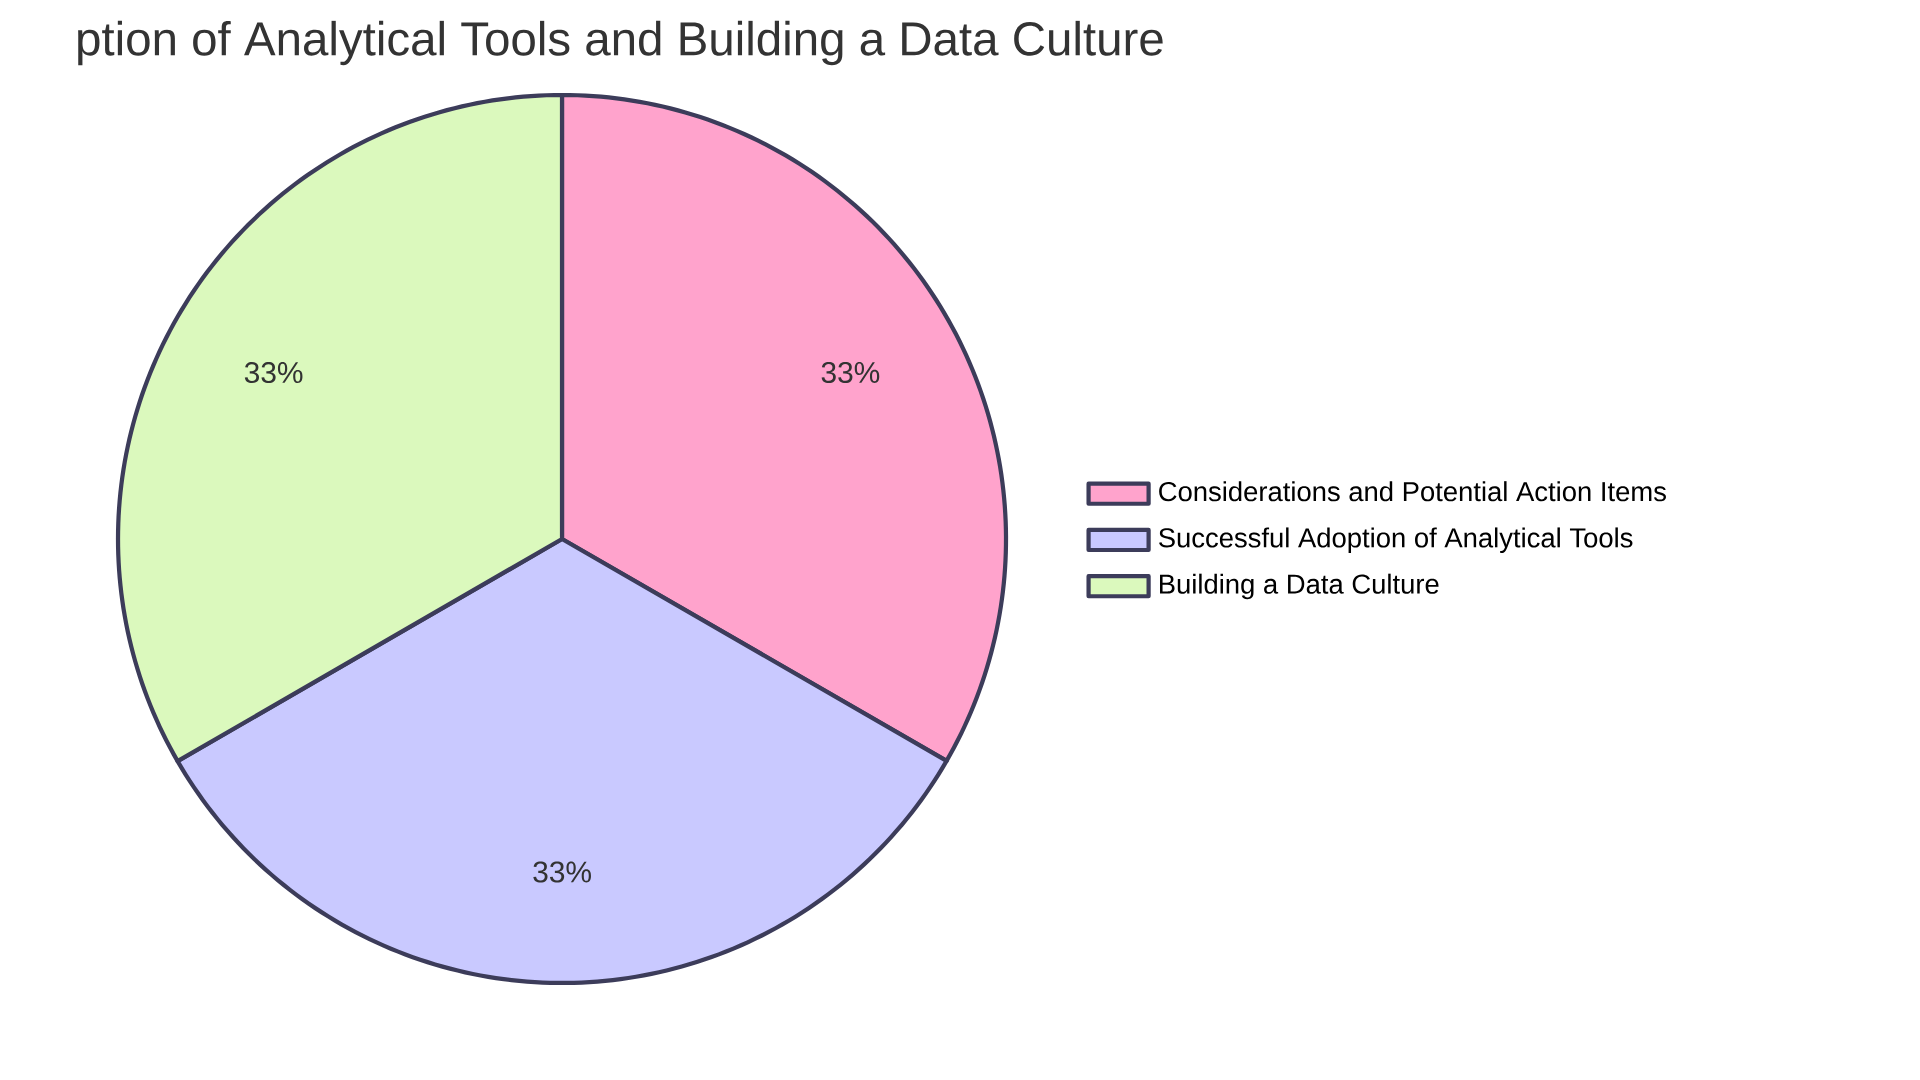 The height and width of the screenshot is (1080, 1920). Describe the element at coordinates (1412, 491) in the screenshot. I see `legend-label: Considerations and Potential Action Items` at that location.